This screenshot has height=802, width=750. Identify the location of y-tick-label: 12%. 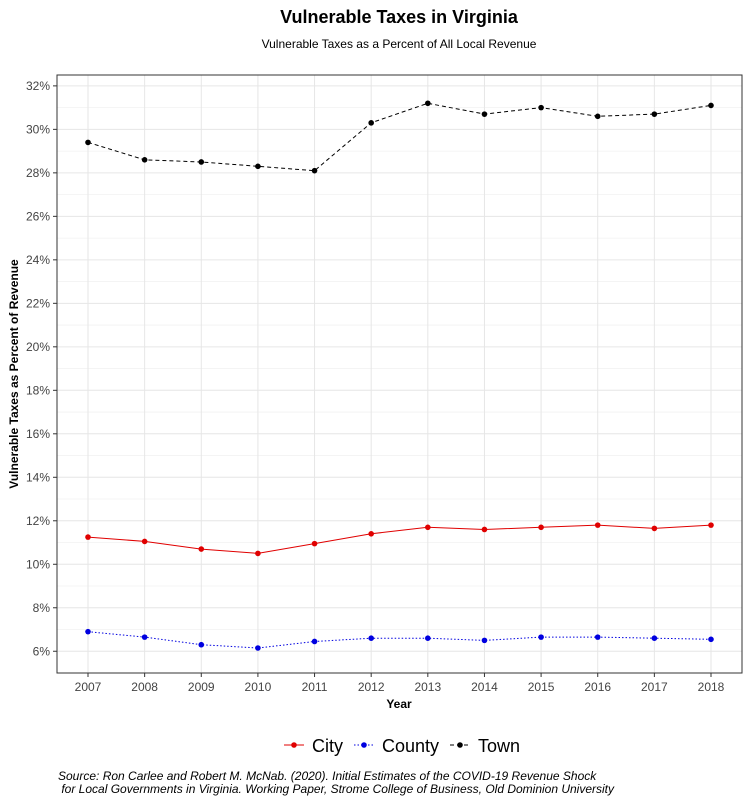
(38, 521).